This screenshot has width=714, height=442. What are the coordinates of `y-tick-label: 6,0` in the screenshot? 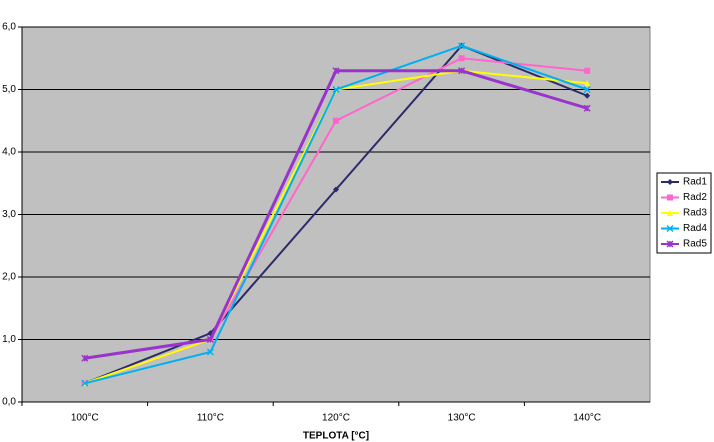 It's located at (9, 27).